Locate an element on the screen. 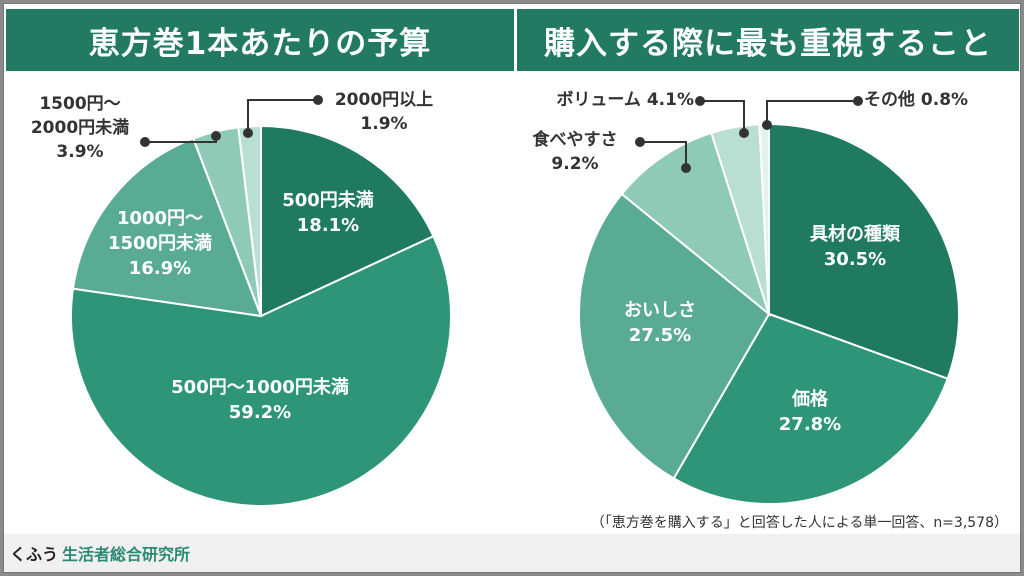  slice-label-other: その他 0.8% is located at coordinates (916, 100).